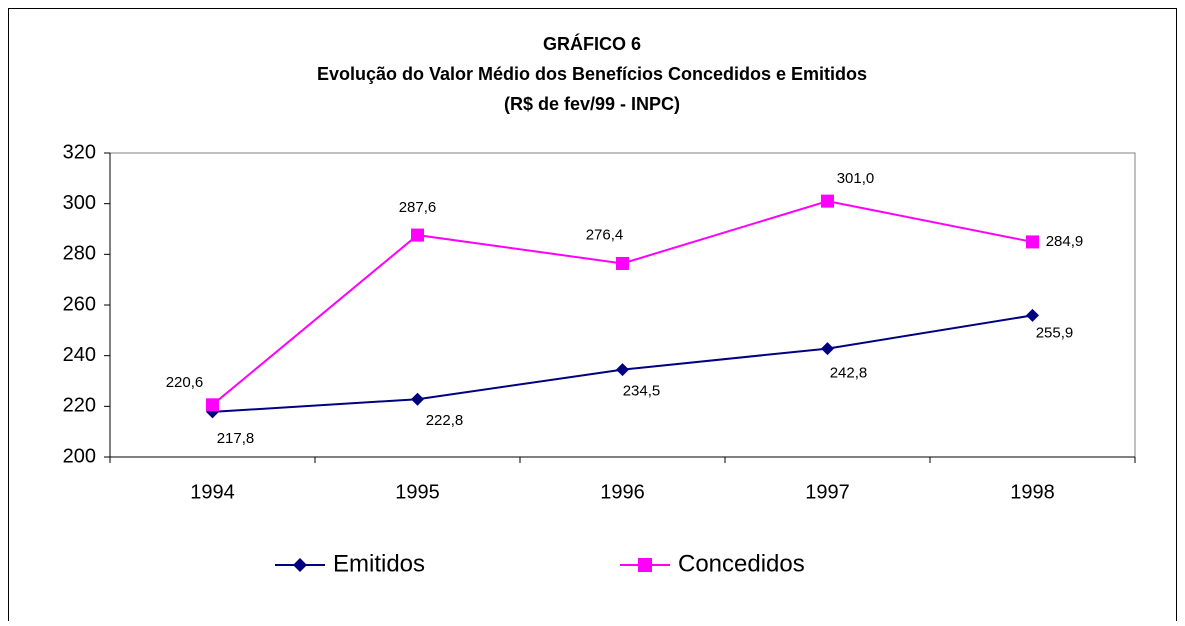 Image resolution: width=1185 pixels, height=626 pixels. I want to click on x-tick-label: 1995, so click(417, 492).